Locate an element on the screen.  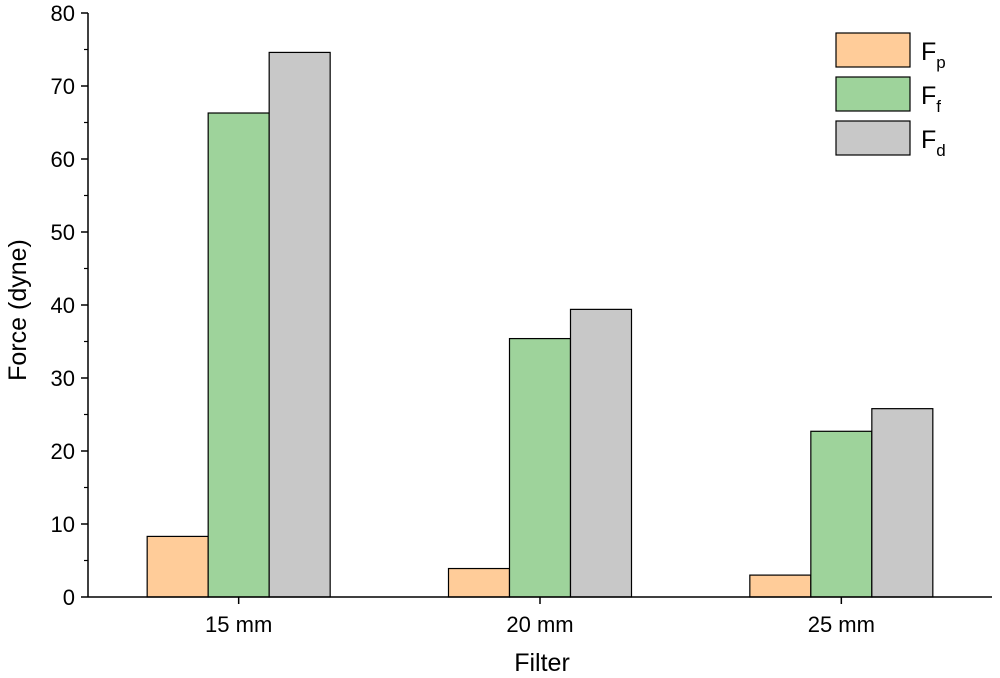
y-tick-label: 0 is located at coordinates (69, 597).